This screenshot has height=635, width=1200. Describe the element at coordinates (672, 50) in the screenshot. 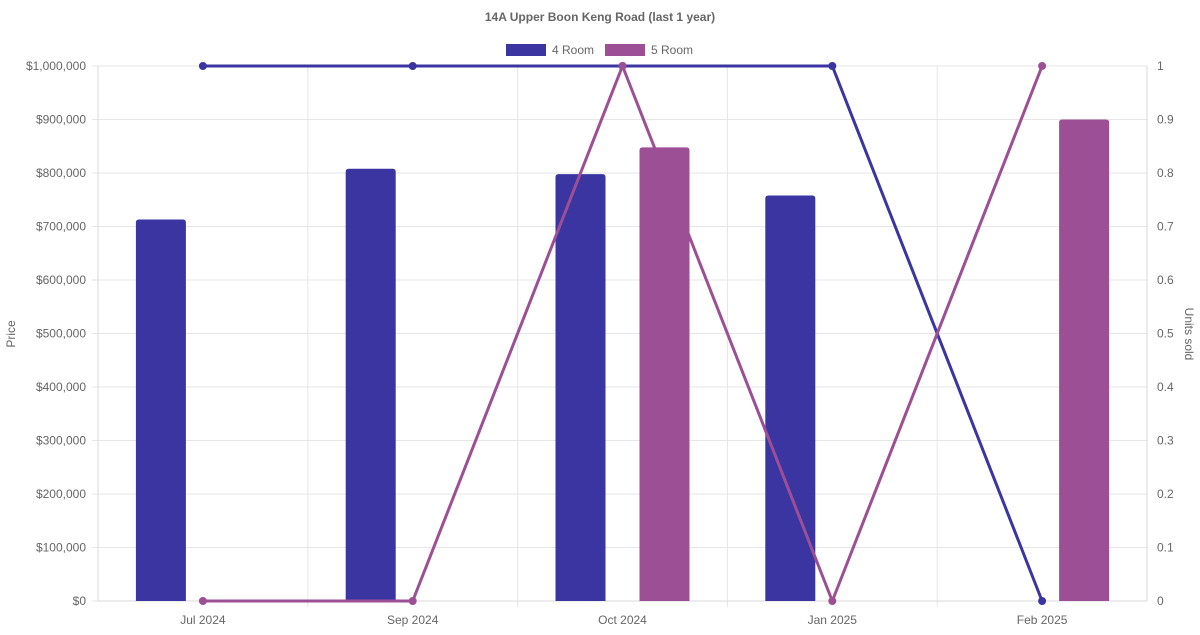

I see `legend-label-5-room: 5 Room` at that location.